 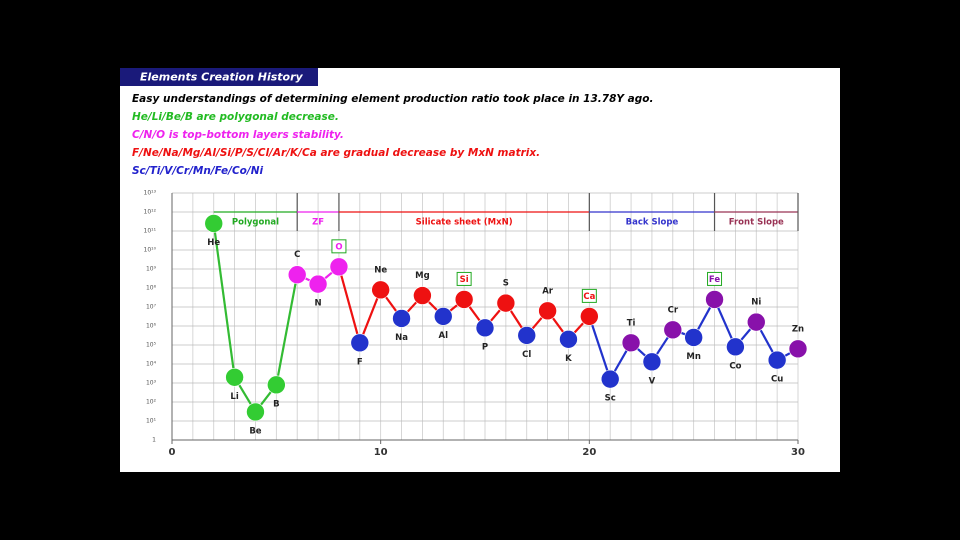 I want to click on point-label: Si, so click(x=464, y=280).